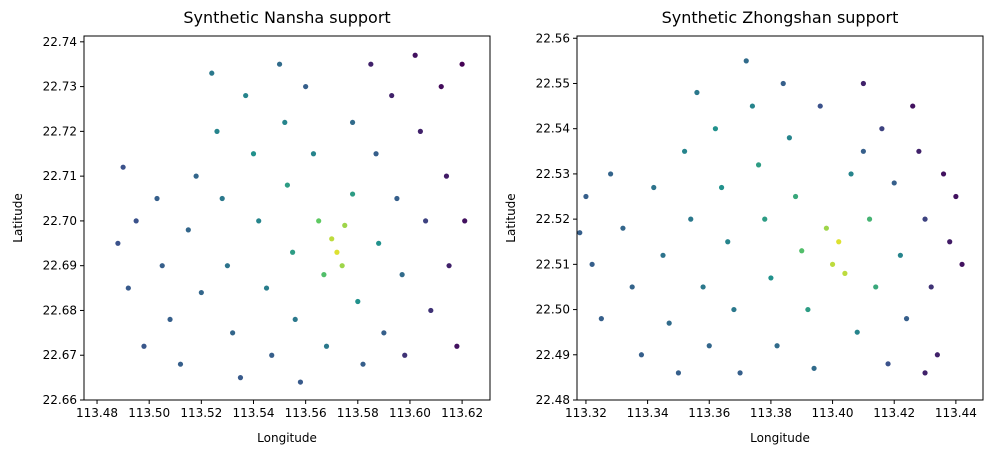 The width and height of the screenshot is (1000, 463). I want to click on x-tick-label: 113.52, so click(201, 413).